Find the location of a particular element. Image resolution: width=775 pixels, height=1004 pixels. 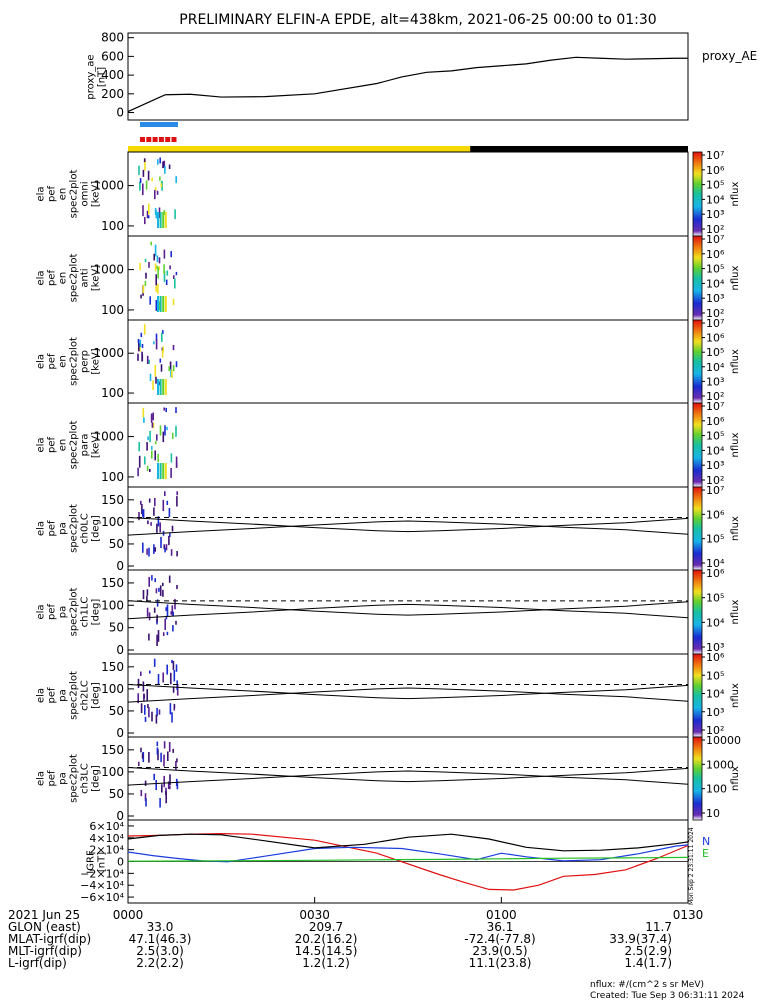

panel-omni-ylabel: elapefenspec2plotomni[keV] is located at coordinates (69, 194).